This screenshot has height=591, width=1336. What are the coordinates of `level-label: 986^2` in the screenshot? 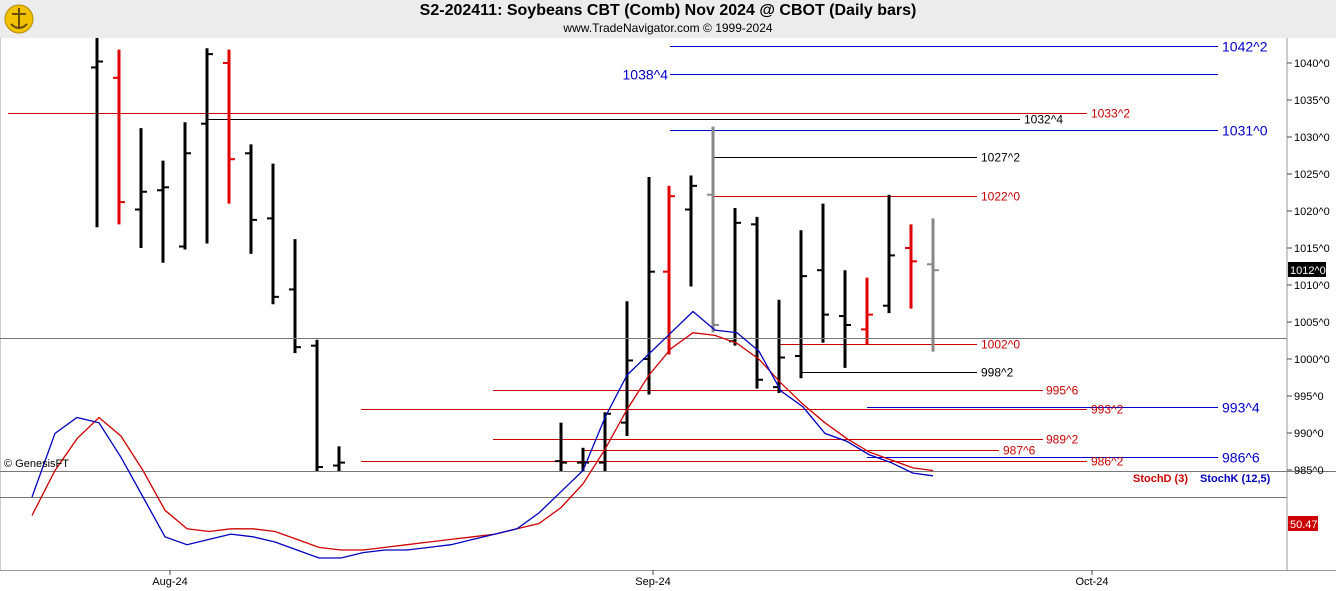 It's located at (1107, 462).